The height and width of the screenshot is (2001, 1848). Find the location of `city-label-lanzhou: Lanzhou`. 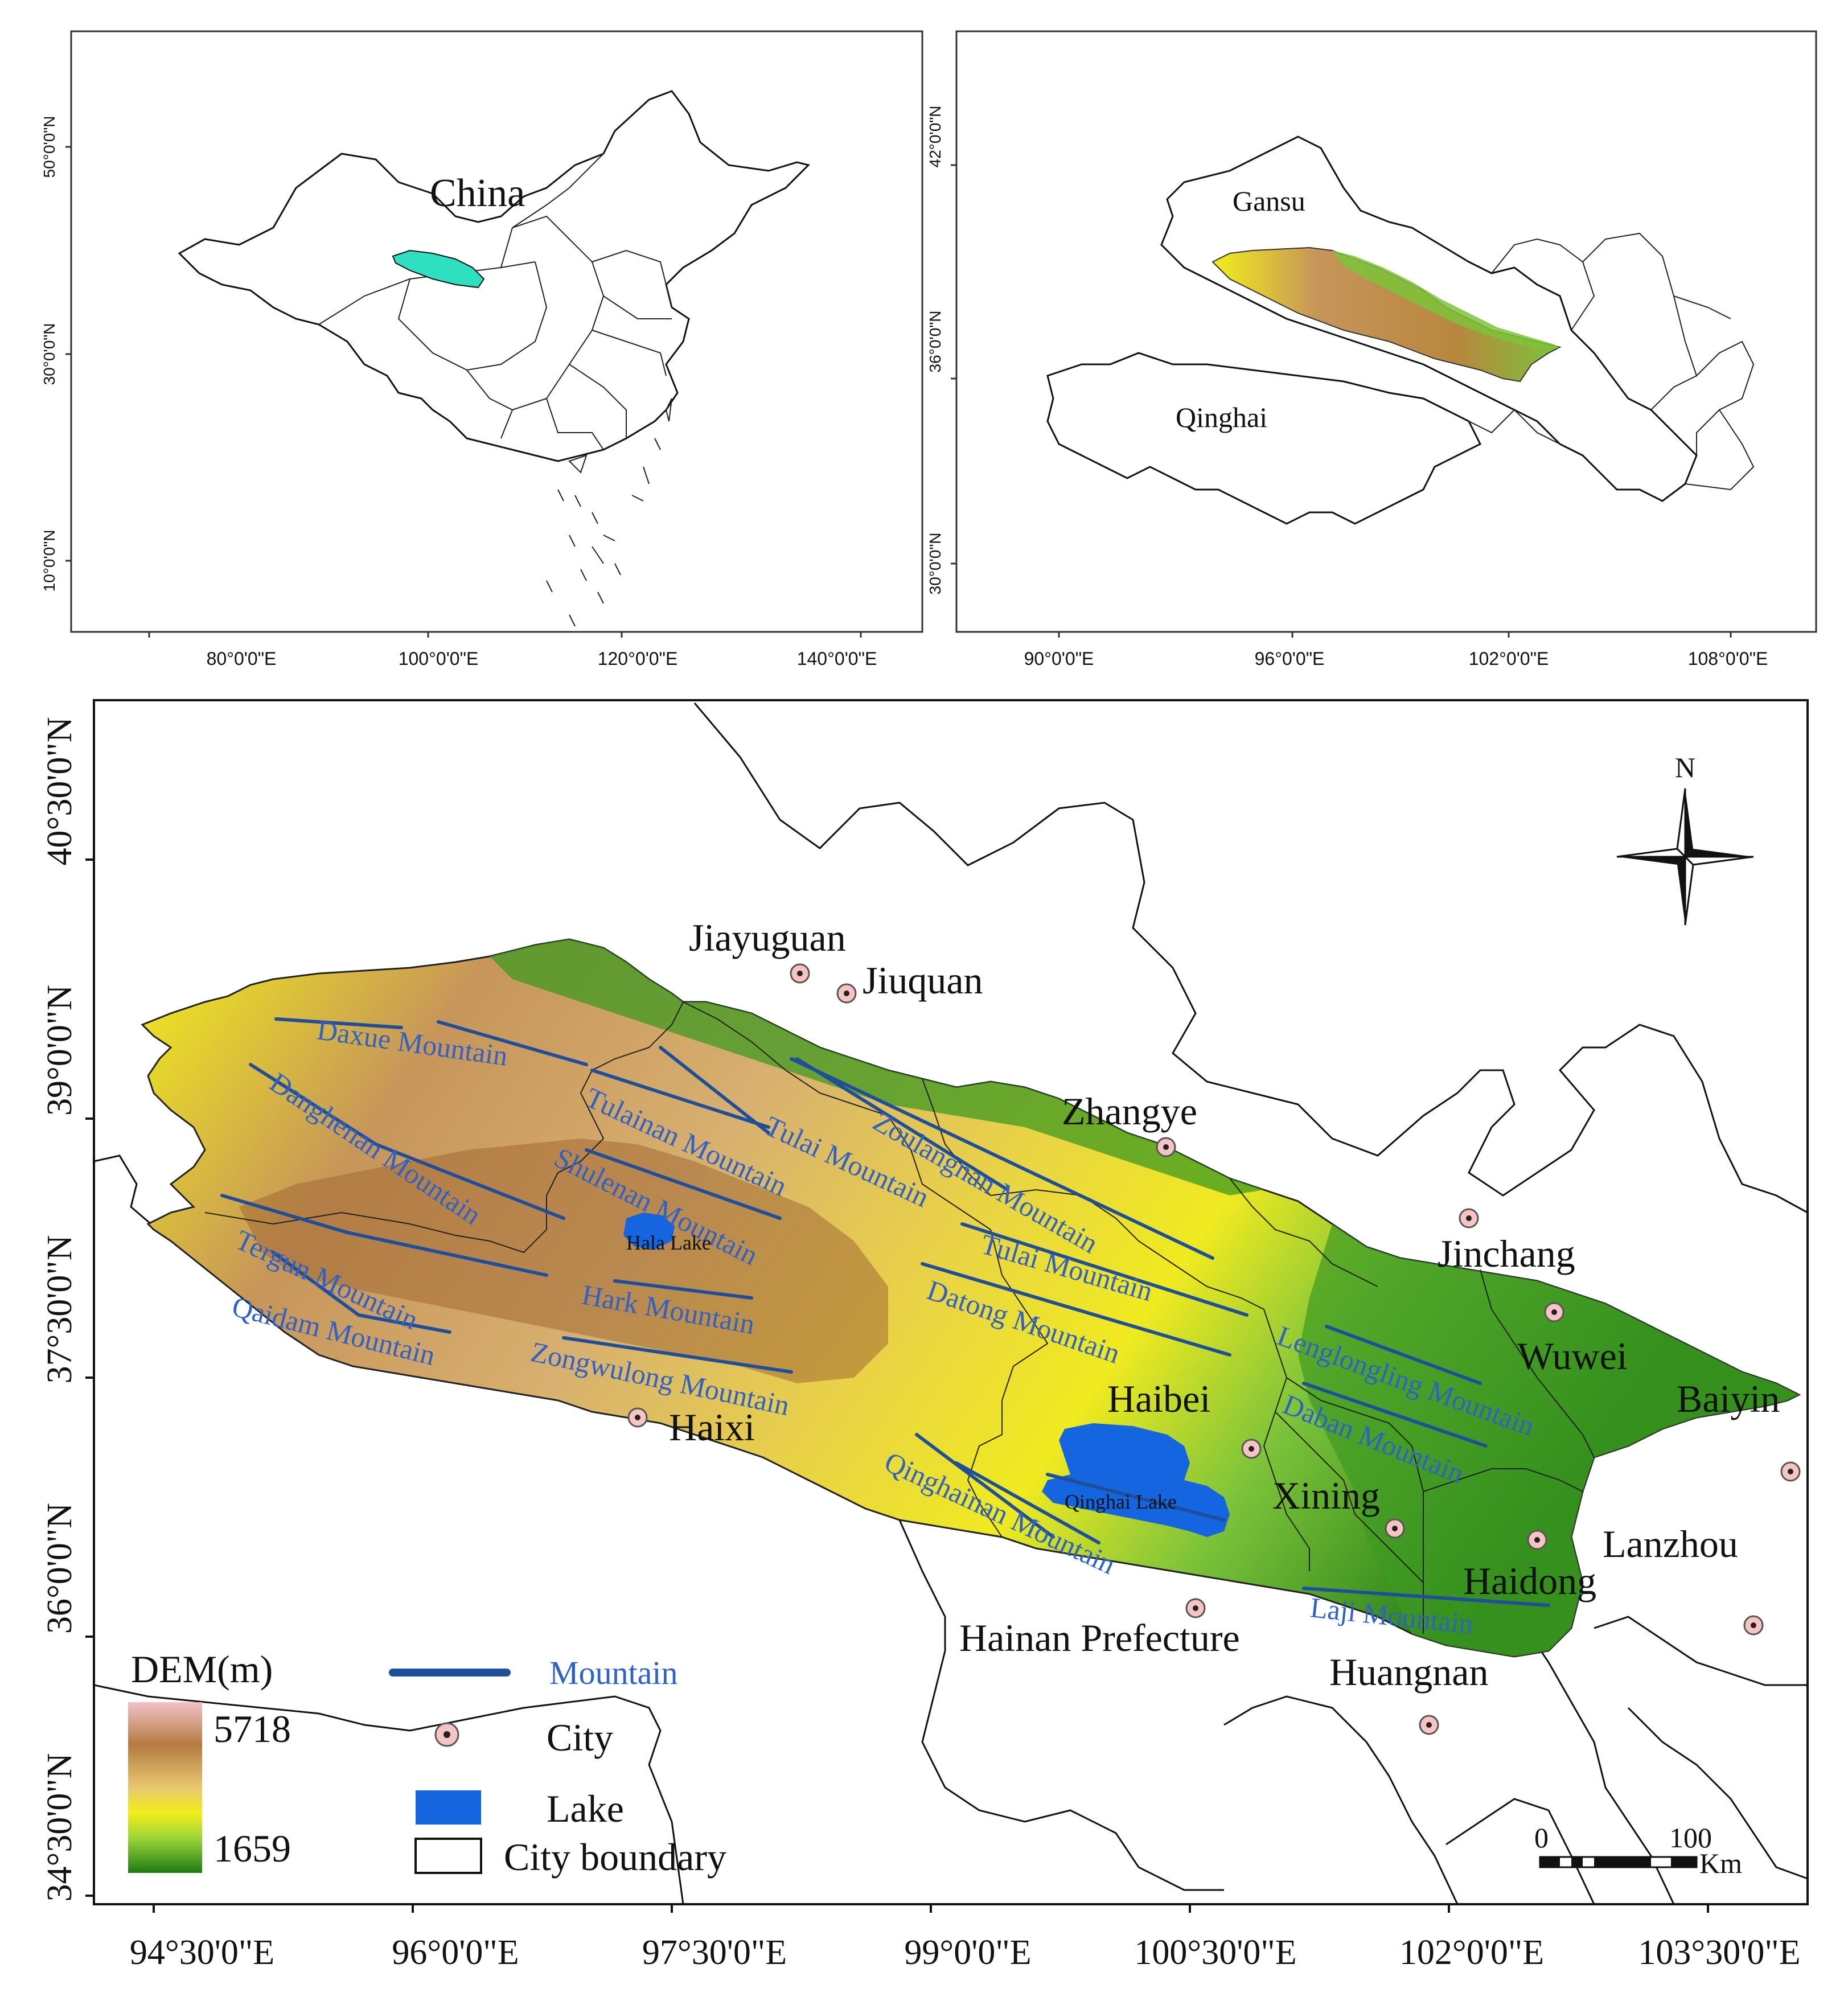

city-label-lanzhou: Lanzhou is located at coordinates (1670, 1544).